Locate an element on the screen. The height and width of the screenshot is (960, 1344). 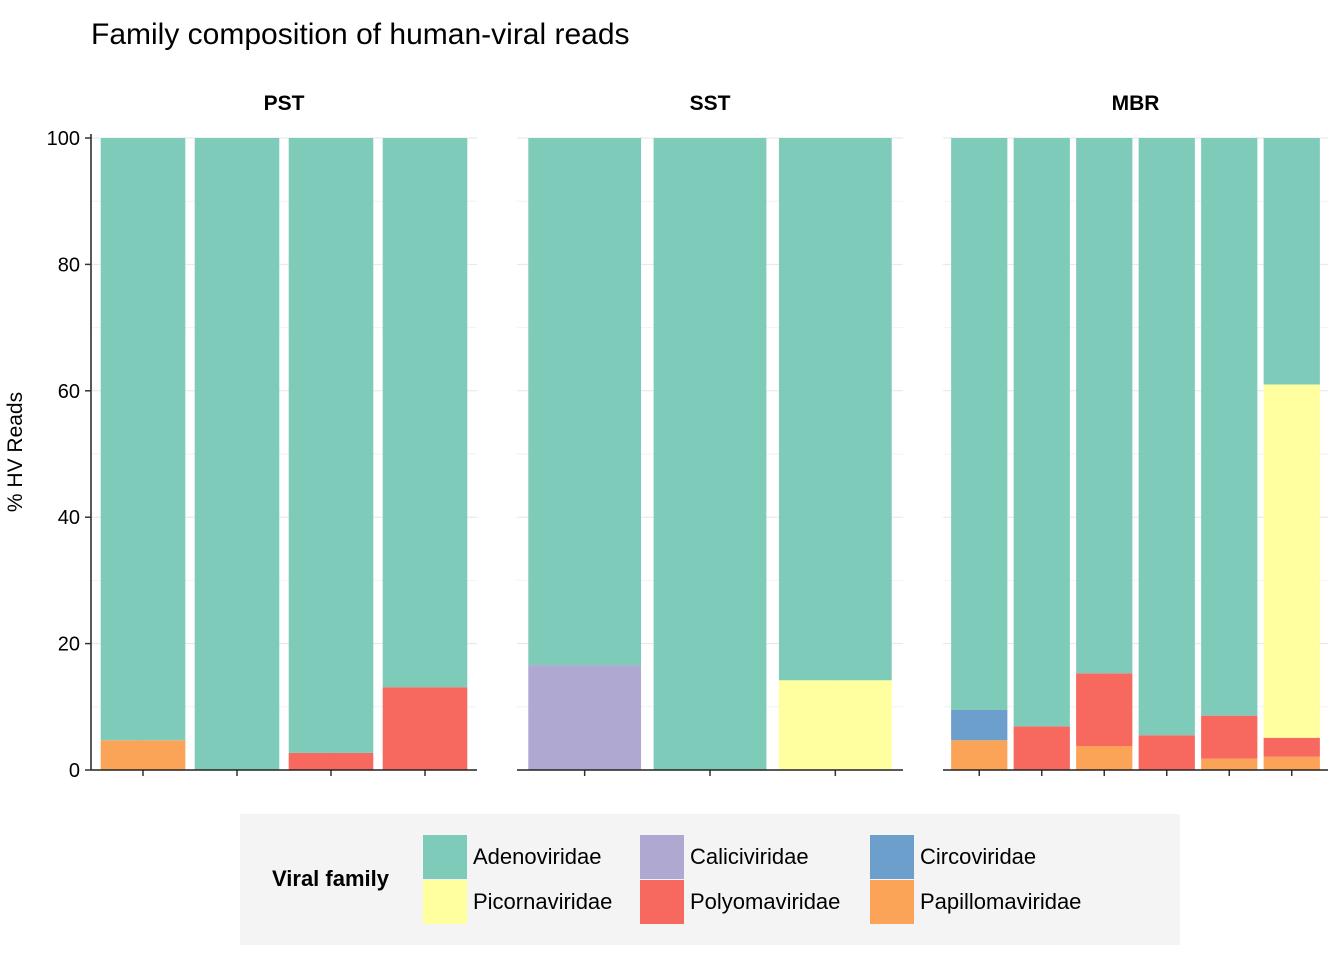
bar-segment-circoviridae is located at coordinates (979, 725).